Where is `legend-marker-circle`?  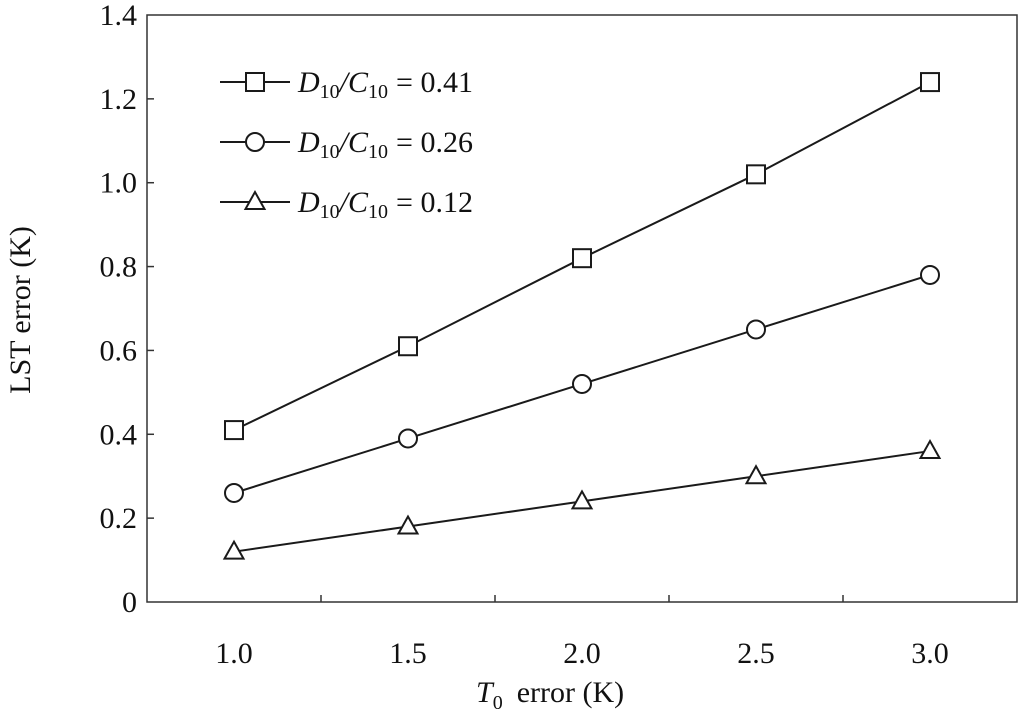
legend-marker-circle is located at coordinates (255, 142).